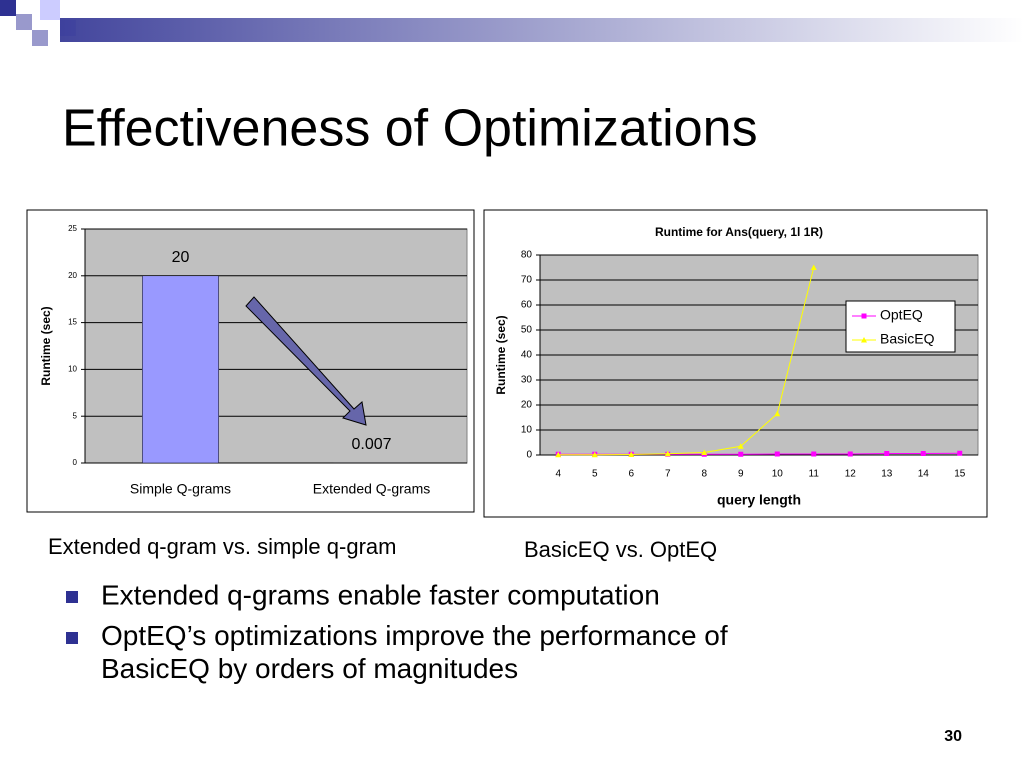  I want to click on x-tick-label: 6, so click(631, 474).